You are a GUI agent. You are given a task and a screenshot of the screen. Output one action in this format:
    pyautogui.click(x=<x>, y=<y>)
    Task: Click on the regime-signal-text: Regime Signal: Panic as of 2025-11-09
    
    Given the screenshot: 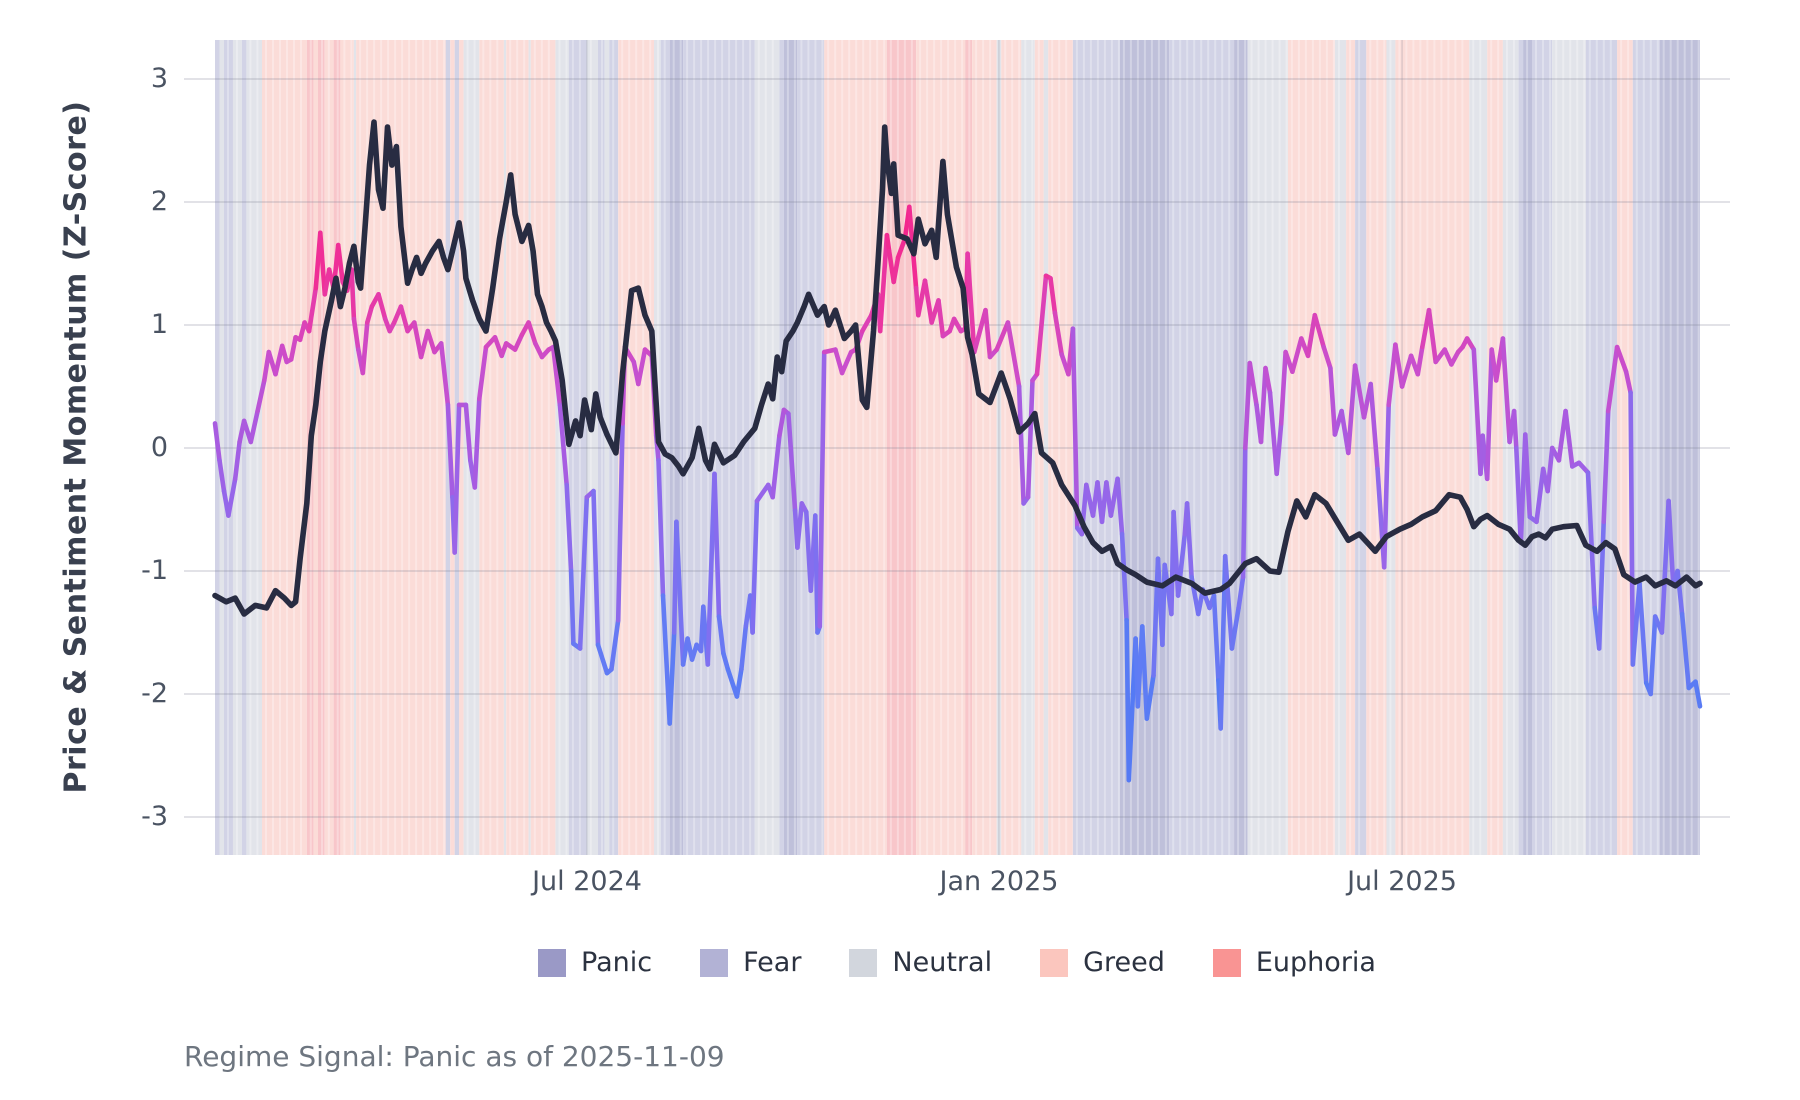 What is the action you would take?
    pyautogui.click(x=454, y=1056)
    